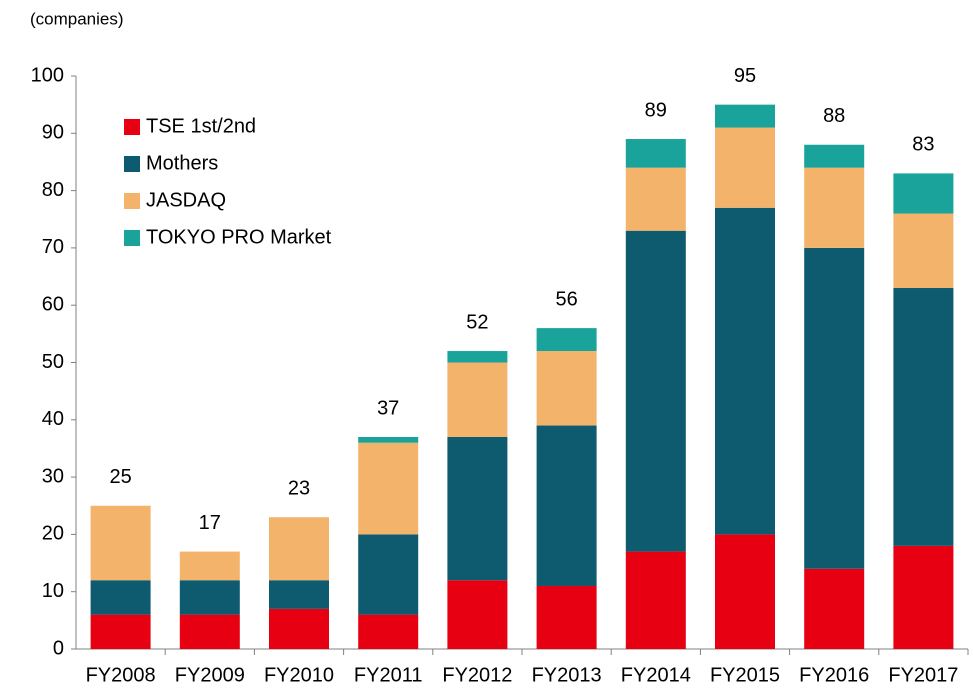  I want to click on y-tick-label: 60, so click(53, 304).